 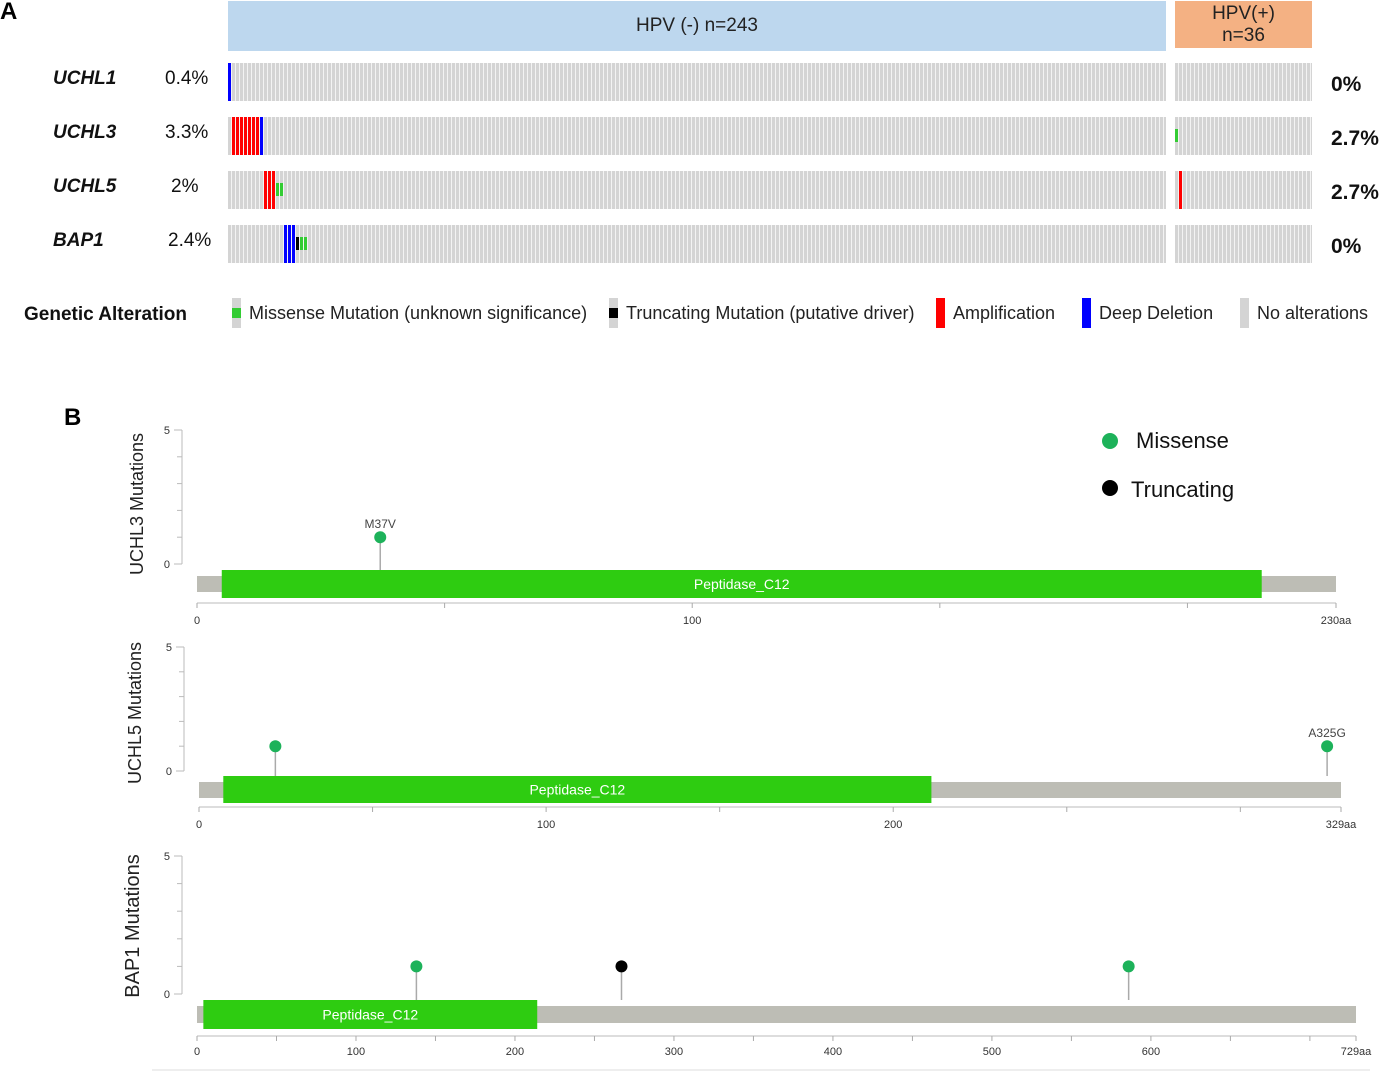 What do you see at coordinates (1004, 312) in the screenshot?
I see `legend-label: Amplification` at bounding box center [1004, 312].